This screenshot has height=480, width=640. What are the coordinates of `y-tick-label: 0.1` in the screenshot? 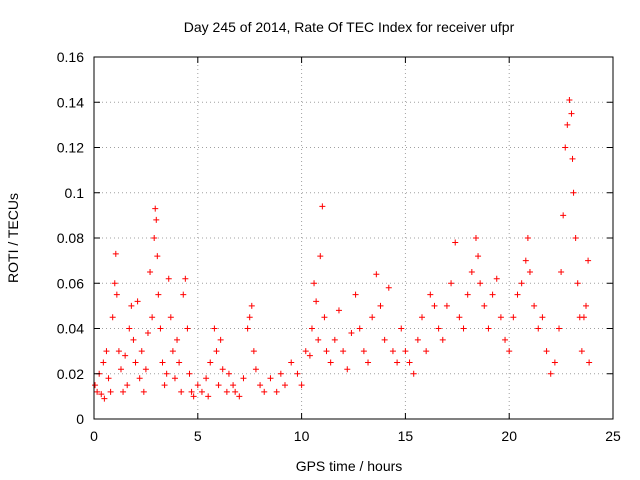 It's located at (75, 193).